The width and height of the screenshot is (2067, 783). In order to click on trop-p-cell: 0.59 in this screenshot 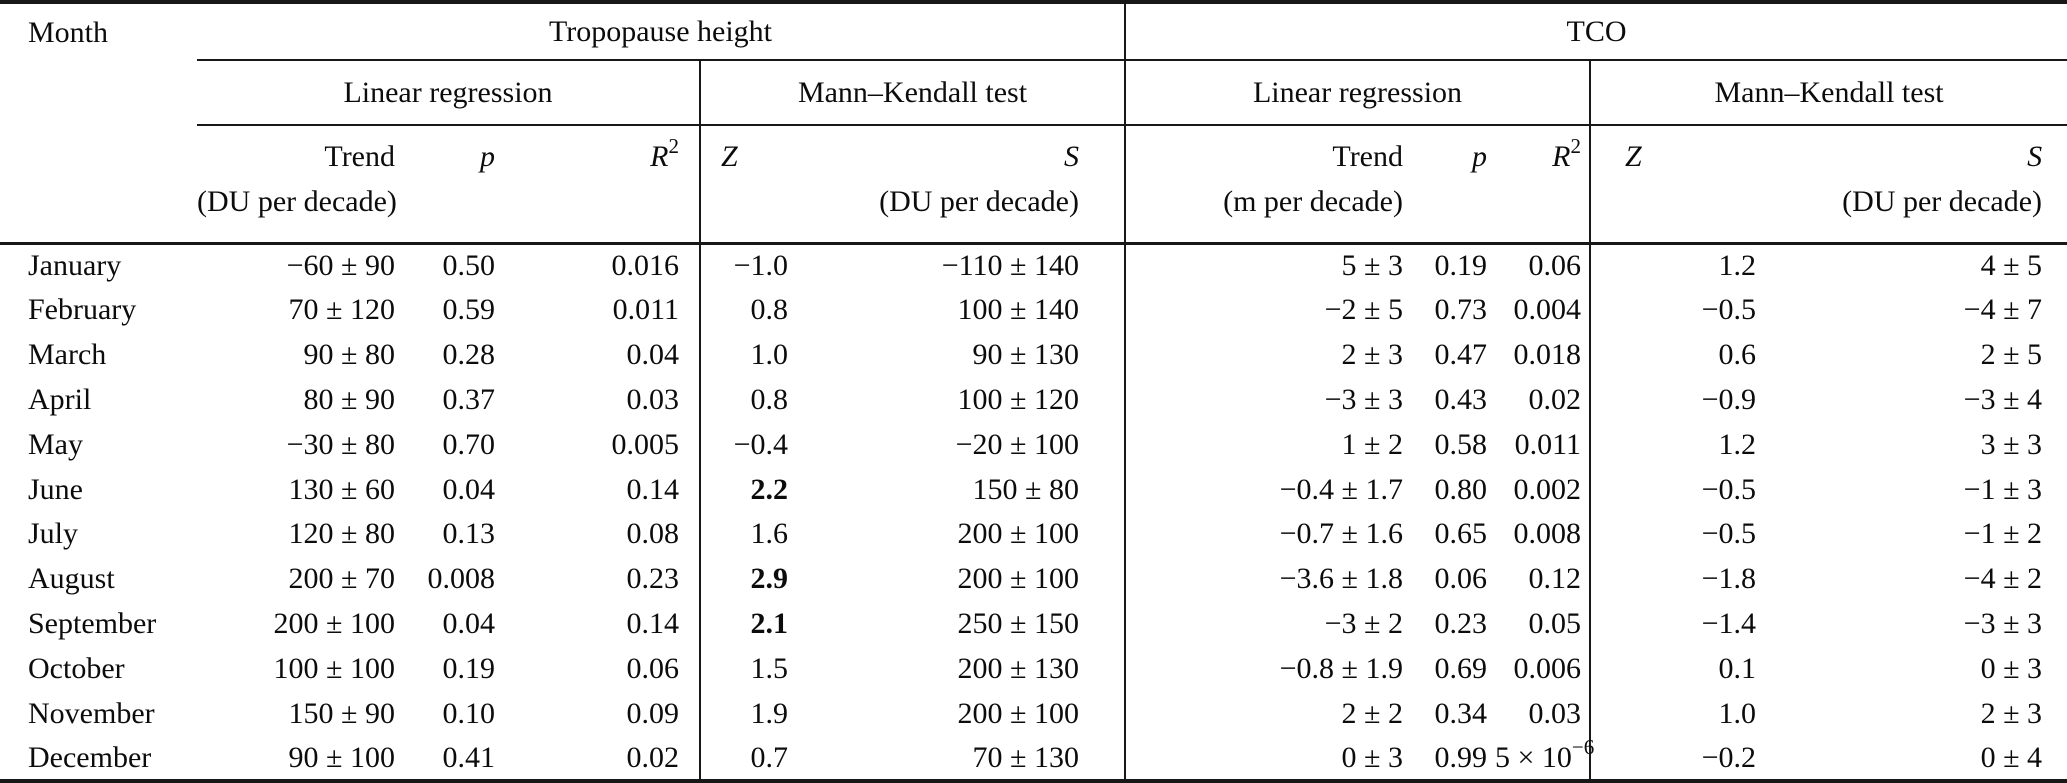, I will do `click(469, 310)`.